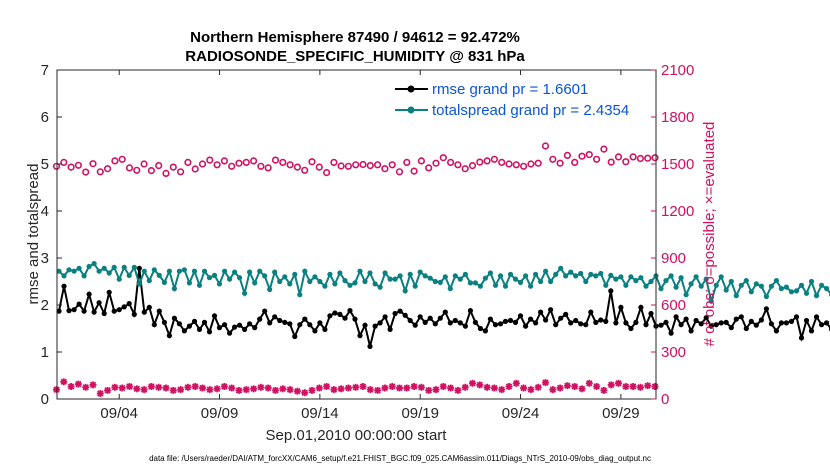 This screenshot has height=470, width=830. Describe the element at coordinates (665, 399) in the screenshot. I see `right-tick-label: 0` at that location.